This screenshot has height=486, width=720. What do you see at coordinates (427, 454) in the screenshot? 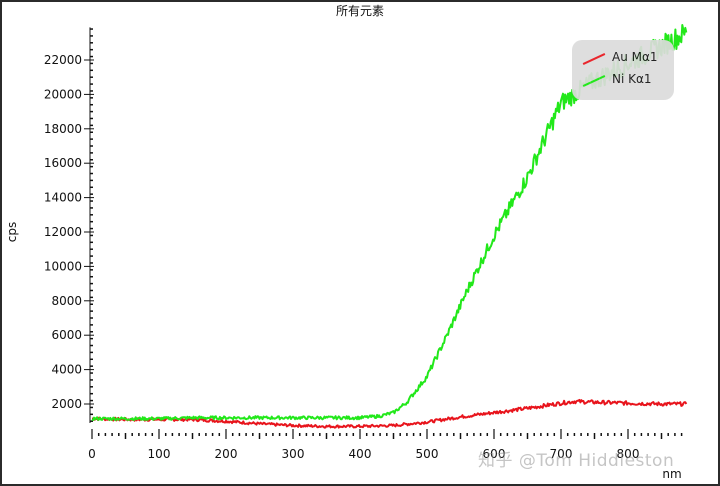
I see `x-tick-label: 500` at bounding box center [427, 454].